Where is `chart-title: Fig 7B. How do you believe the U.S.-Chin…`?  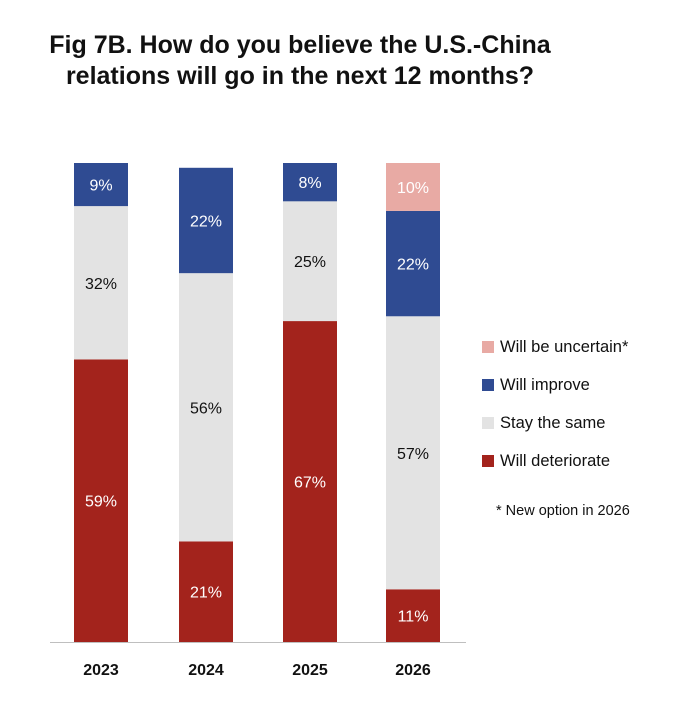 chart-title: Fig 7B. How do you believe the U.S.-Chin… is located at coordinates (300, 61).